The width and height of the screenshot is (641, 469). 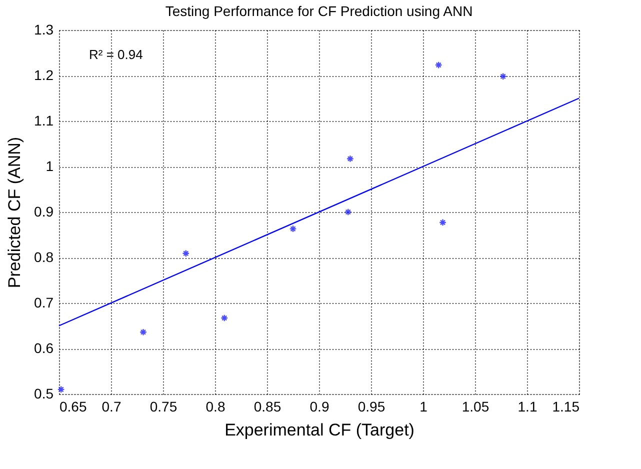 I want to click on chart-title: Testing Performance for CF Prediction using ANN, so click(x=319, y=11).